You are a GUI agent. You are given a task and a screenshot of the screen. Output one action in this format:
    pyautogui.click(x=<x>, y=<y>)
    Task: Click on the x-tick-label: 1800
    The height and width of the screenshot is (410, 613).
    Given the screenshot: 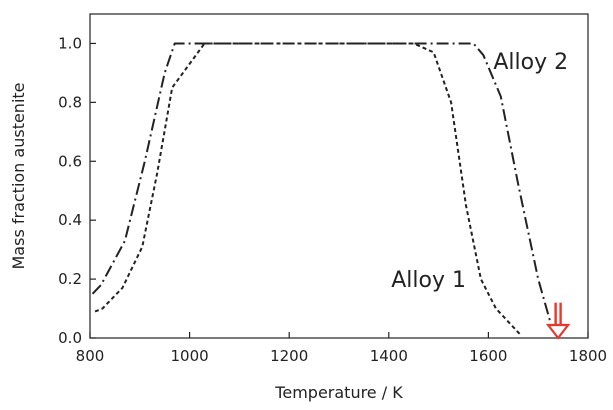 What is the action you would take?
    pyautogui.click(x=588, y=356)
    